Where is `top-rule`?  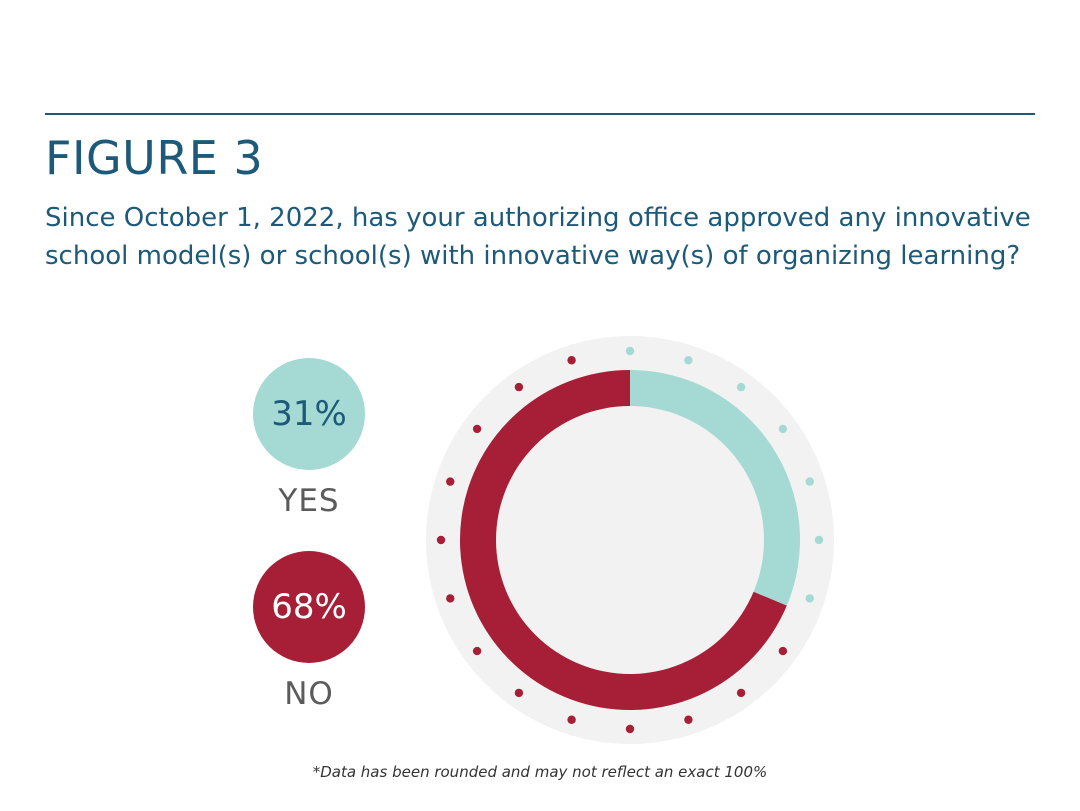
top-rule is located at coordinates (540, 114).